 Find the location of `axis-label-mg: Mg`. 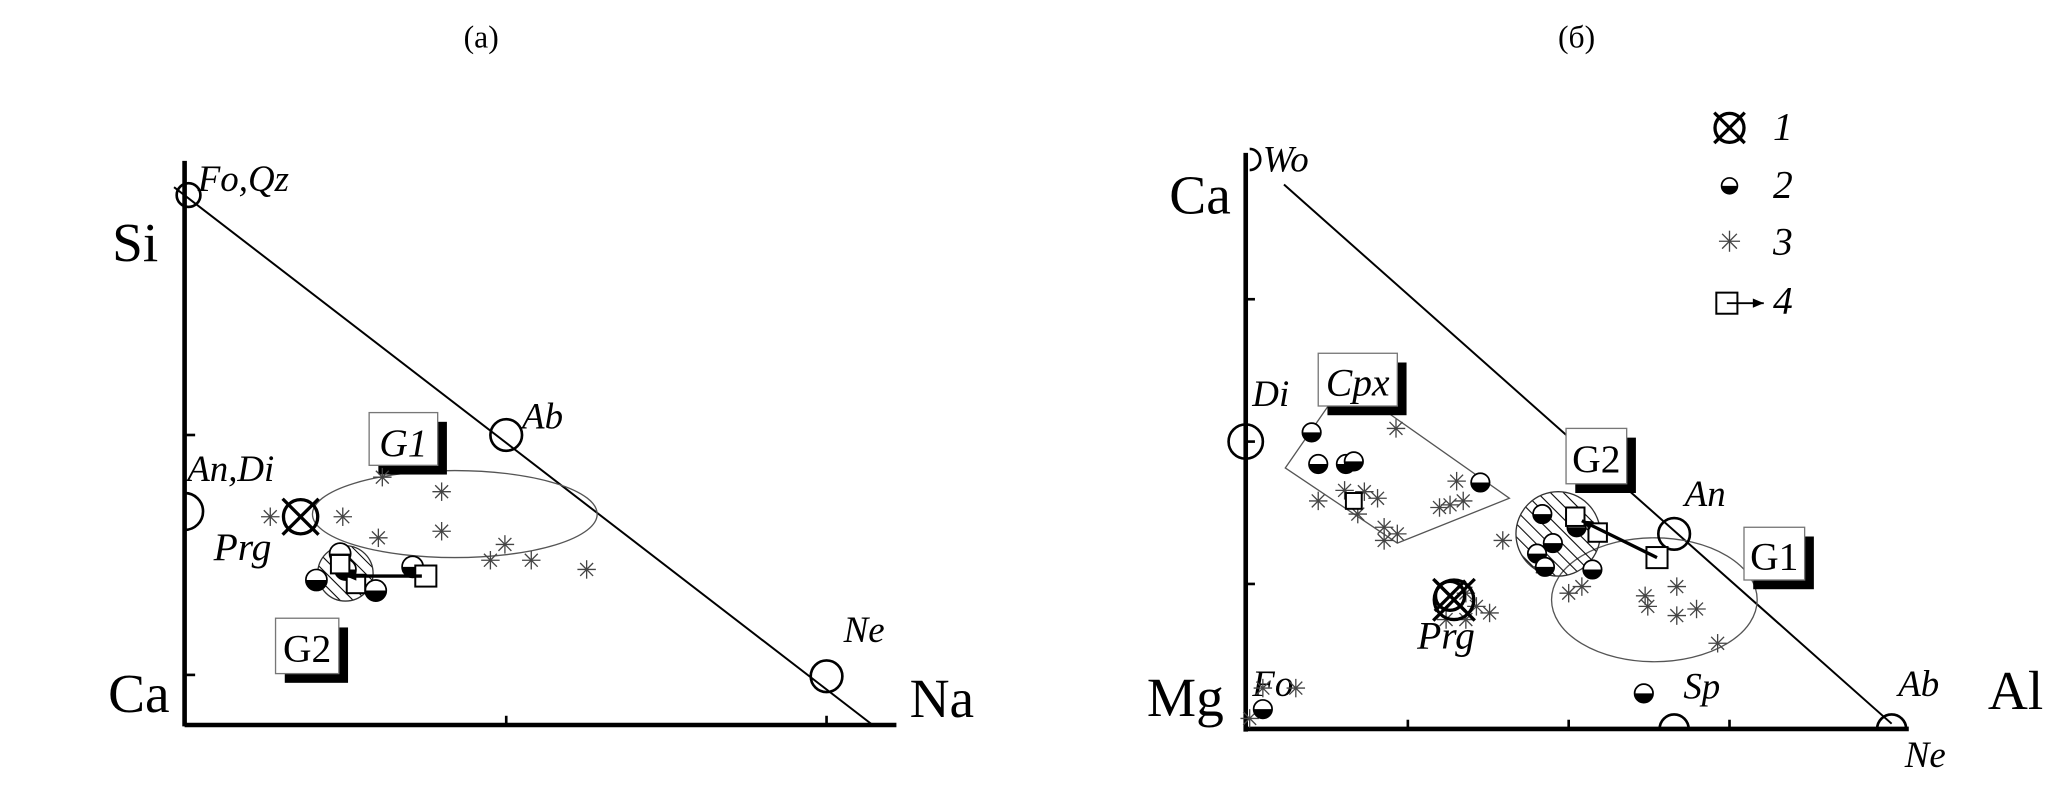

axis-label-mg: Mg is located at coordinates (1185, 697).